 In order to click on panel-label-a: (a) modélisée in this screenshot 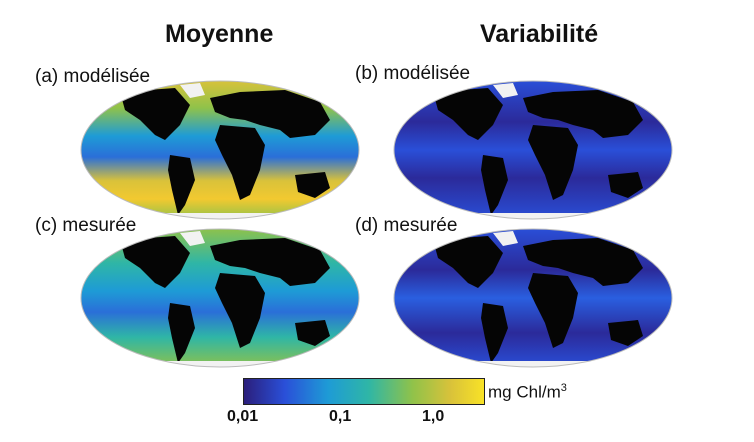, I will do `click(93, 76)`.